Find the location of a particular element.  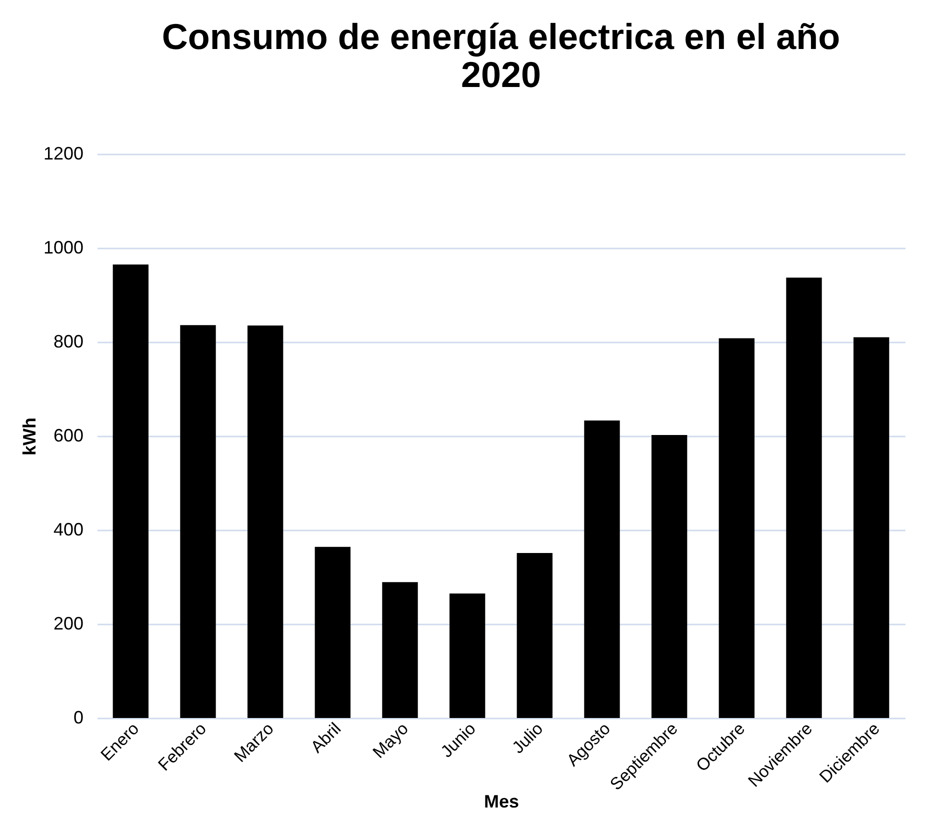

y-axis-title: kWh is located at coordinates (29, 437).